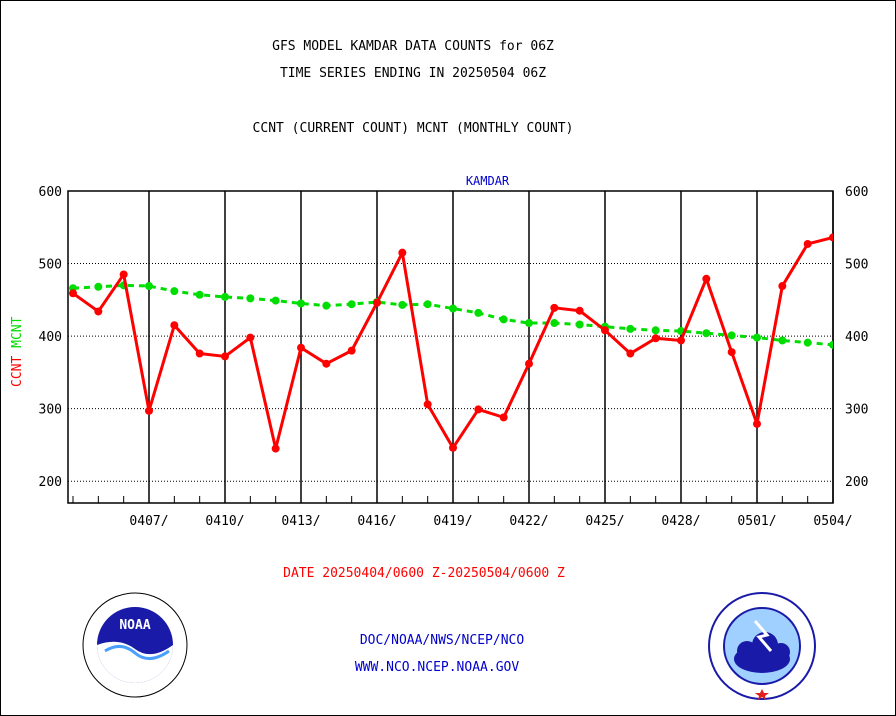 Image resolution: width=896 pixels, height=716 pixels. What do you see at coordinates (856, 337) in the screenshot?
I see `y-tick-label-right: 400` at bounding box center [856, 337].